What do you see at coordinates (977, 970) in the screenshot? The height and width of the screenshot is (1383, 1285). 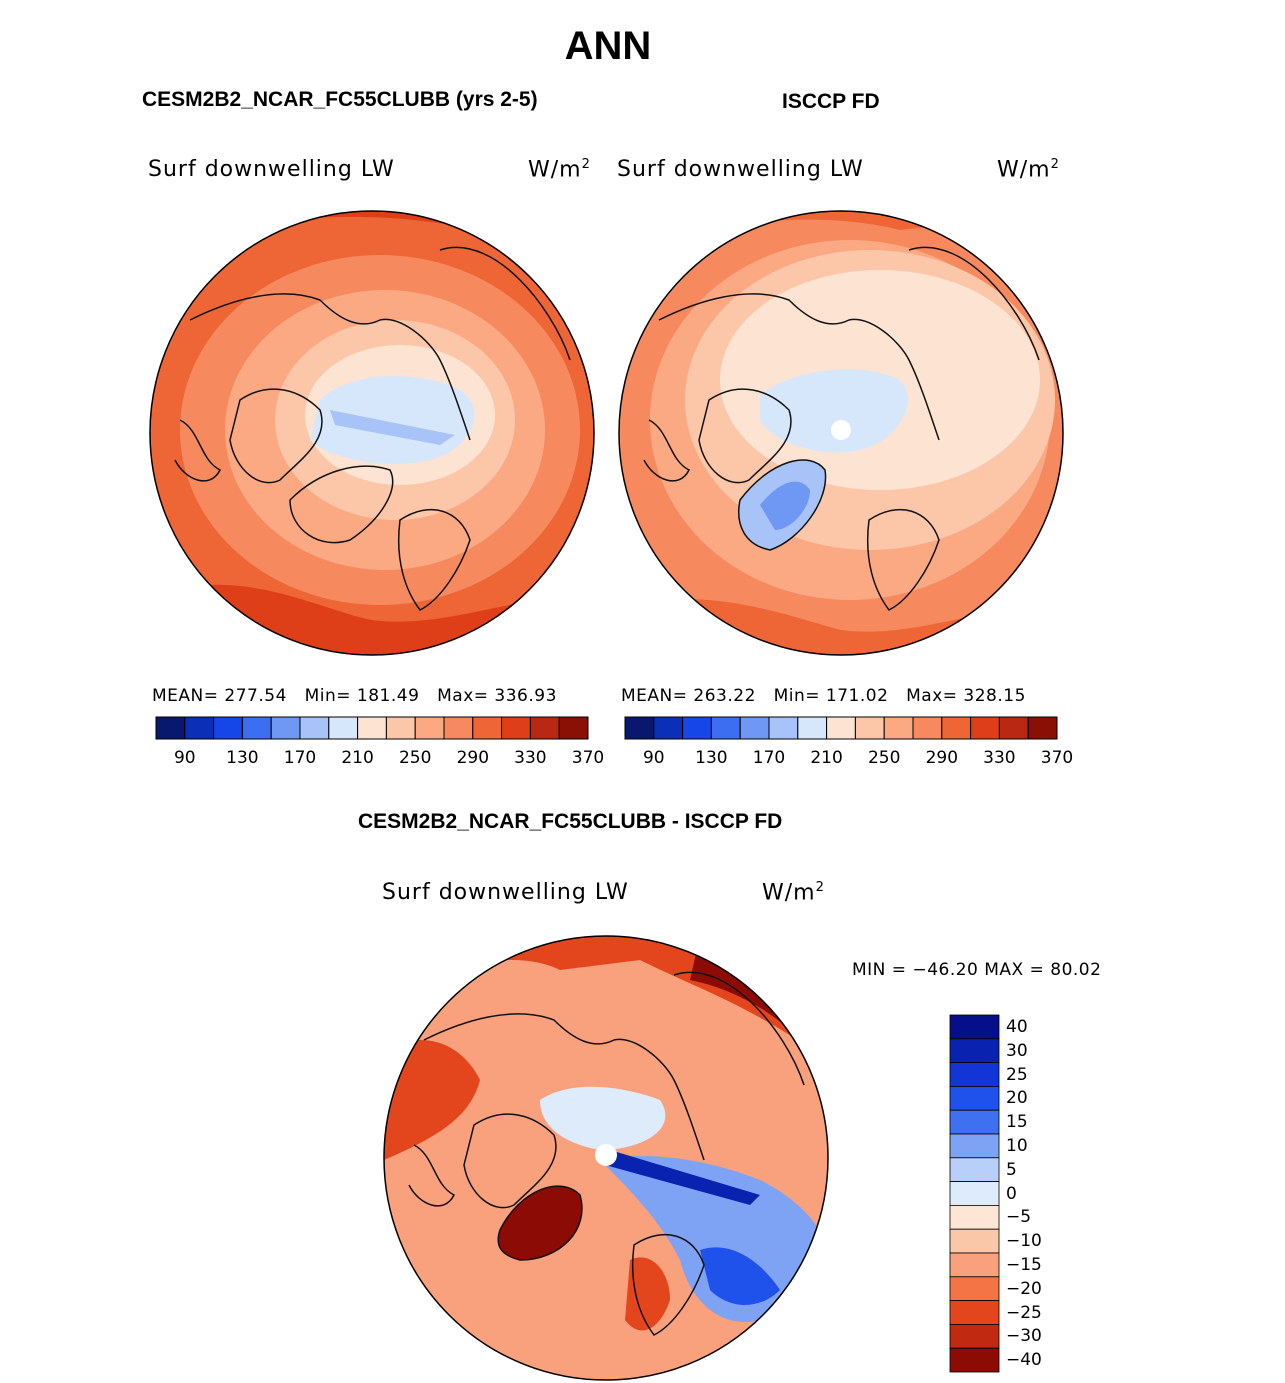 I see `diff-minmax-label: MIN = −46.20 MAX = 80.02` at bounding box center [977, 970].